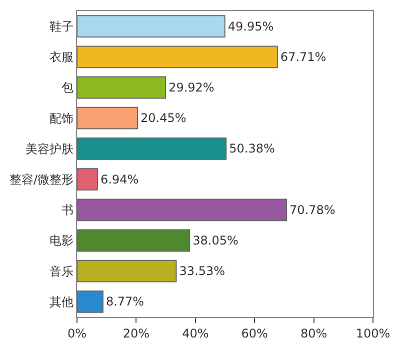 The height and width of the screenshot is (350, 400). Describe the element at coordinates (62, 241) in the screenshot. I see `y-tick-label: 电影` at that location.